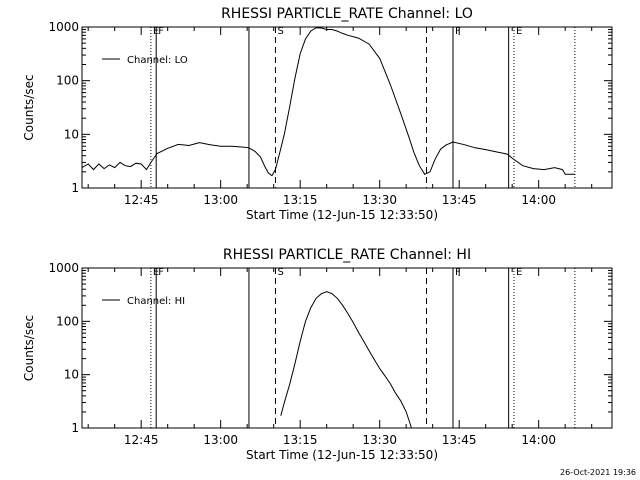 The width and height of the screenshot is (640, 480). Describe the element at coordinates (598, 472) in the screenshot. I see `timestamp-label: 26-Oct-2021 19:36` at that location.